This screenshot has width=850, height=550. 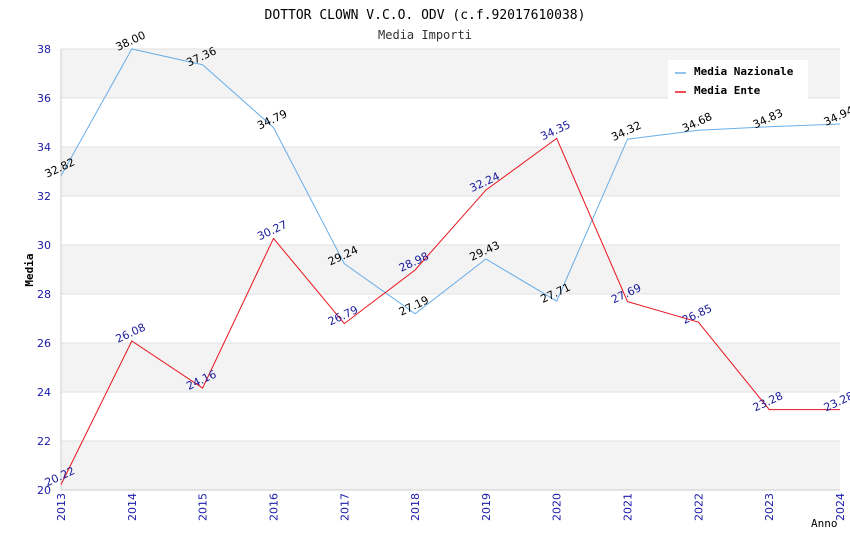 What do you see at coordinates (44, 147) in the screenshot?
I see `y-tick-label: 34` at bounding box center [44, 147].